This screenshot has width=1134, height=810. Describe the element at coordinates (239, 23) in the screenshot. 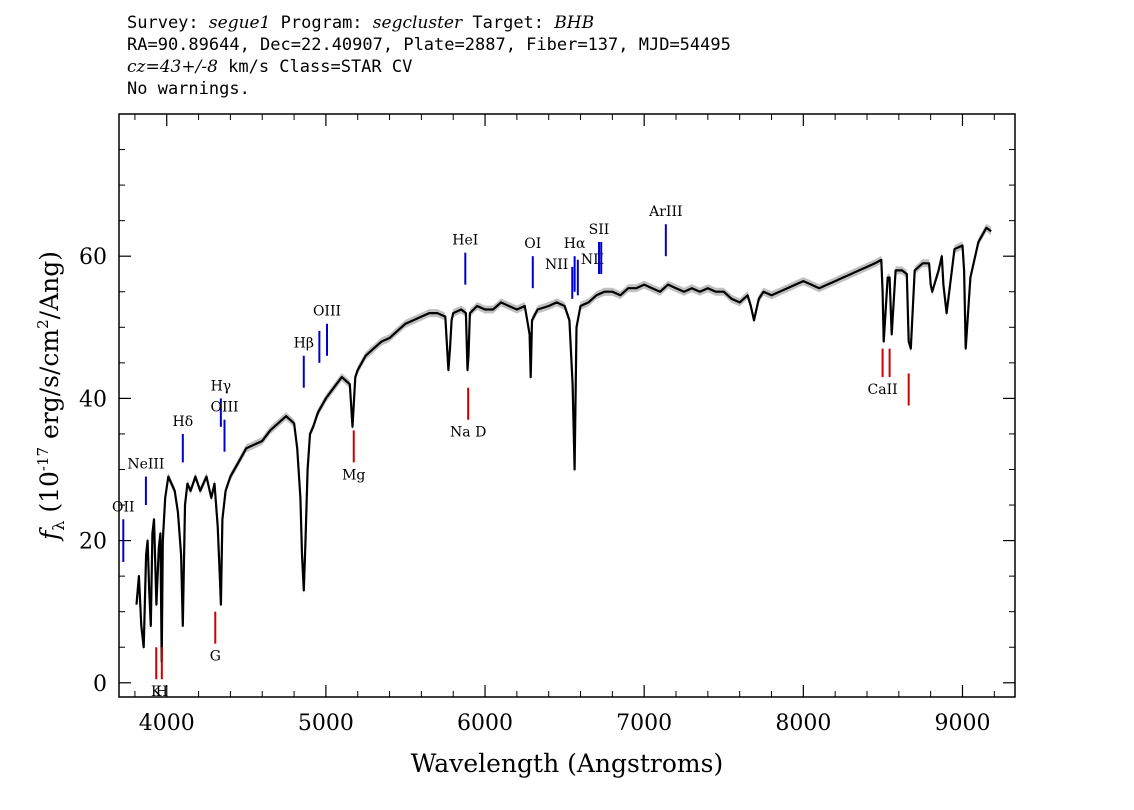

I see `survey-value: segue1` at that location.